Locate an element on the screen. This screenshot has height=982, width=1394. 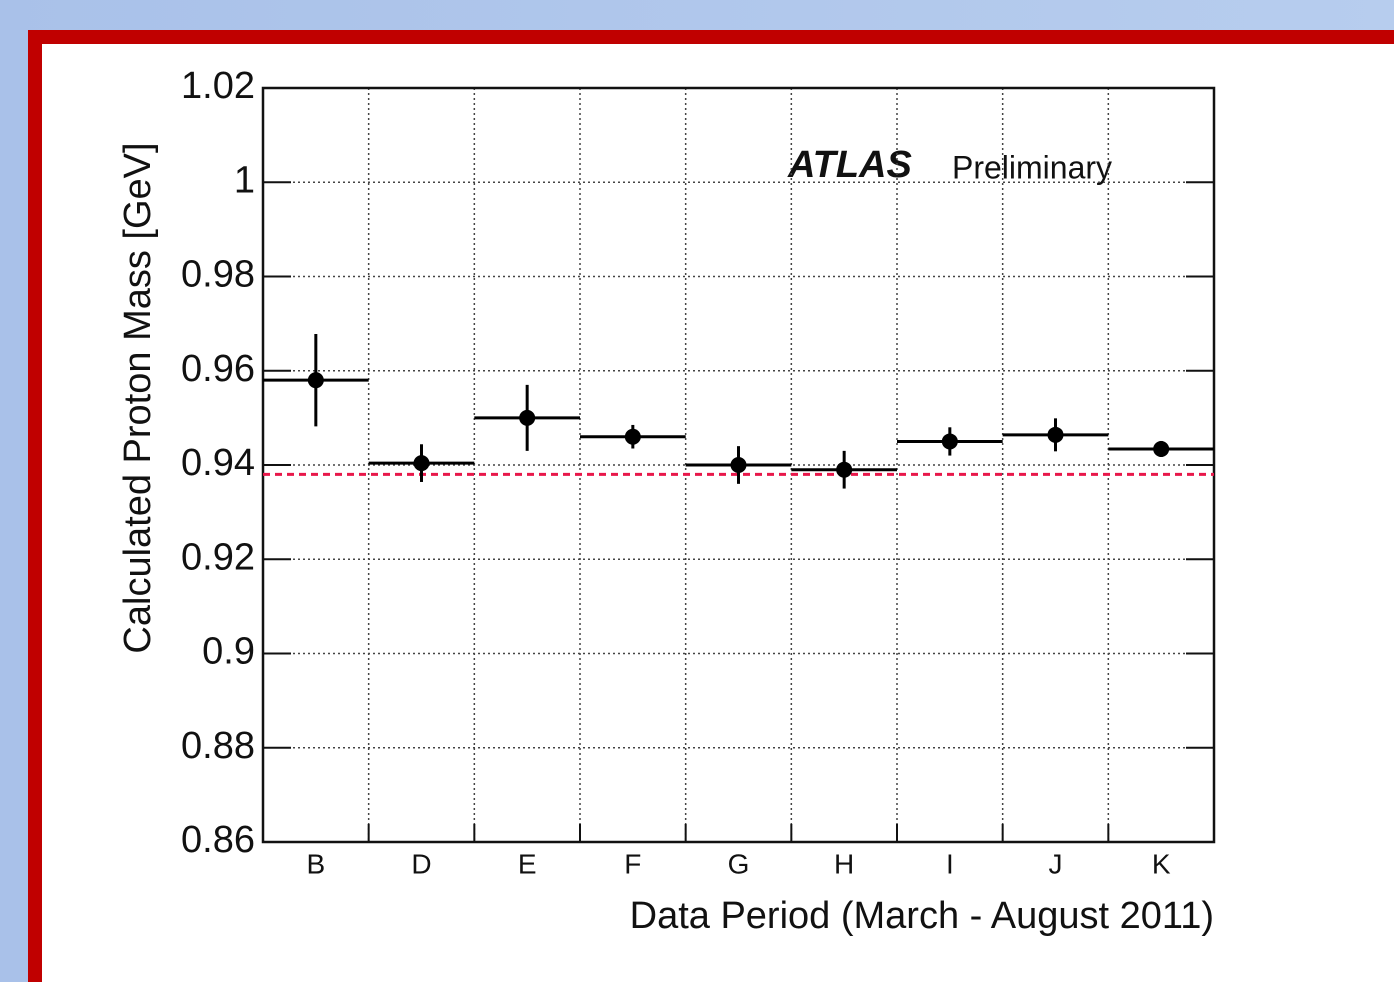
annotation-bold: ATLAS is located at coordinates (849, 165).